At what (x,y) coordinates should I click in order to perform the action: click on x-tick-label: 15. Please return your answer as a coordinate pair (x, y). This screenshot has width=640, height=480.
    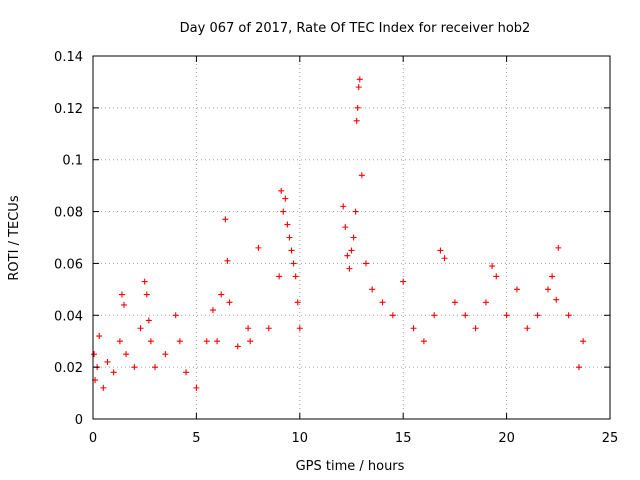
    Looking at the image, I should click on (403, 438).